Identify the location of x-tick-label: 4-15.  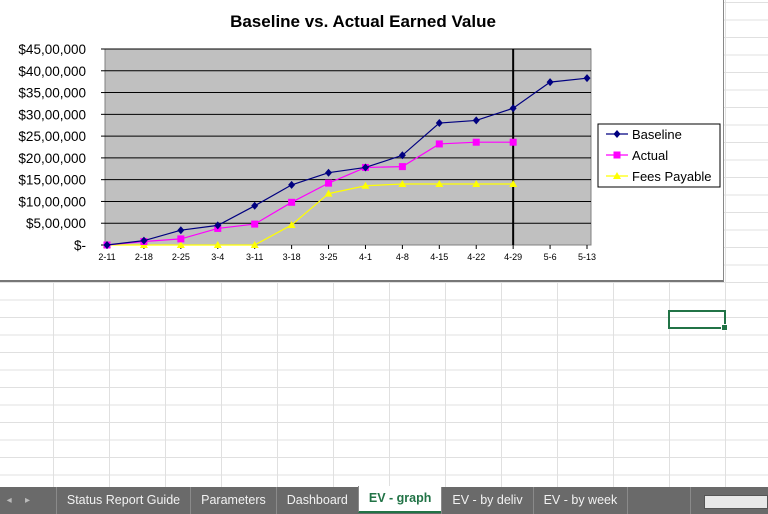
(439, 257).